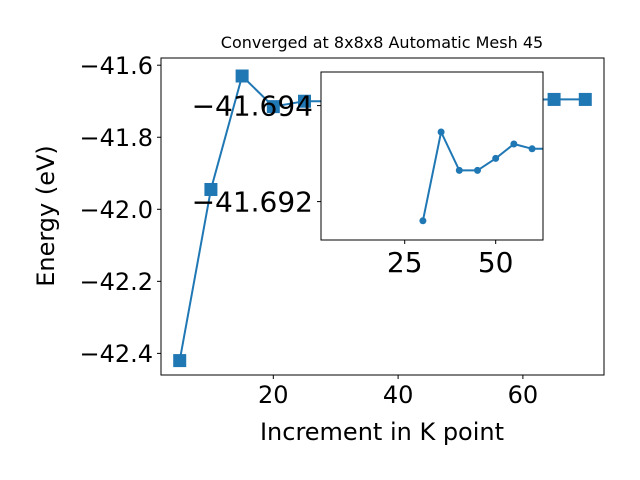 The width and height of the screenshot is (640, 480). What do you see at coordinates (481, 176) in the screenshot?
I see `inset-series` at bounding box center [481, 176].